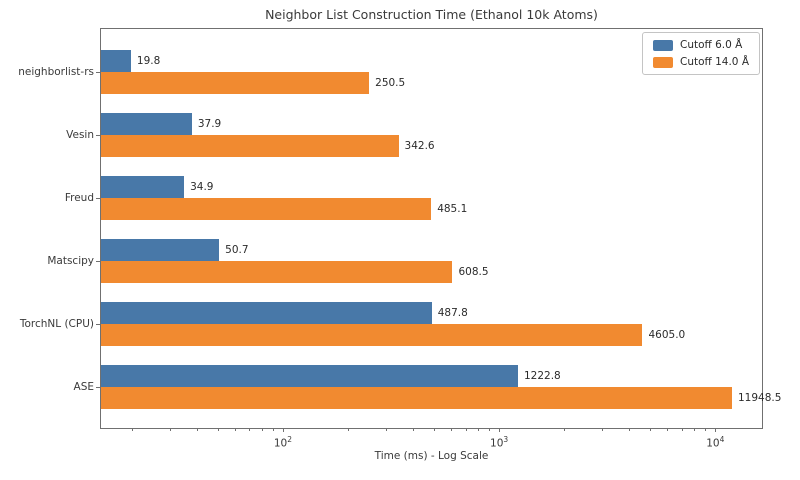  Describe the element at coordinates (83, 387) in the screenshot. I see `y-tick-label: ASE` at that location.